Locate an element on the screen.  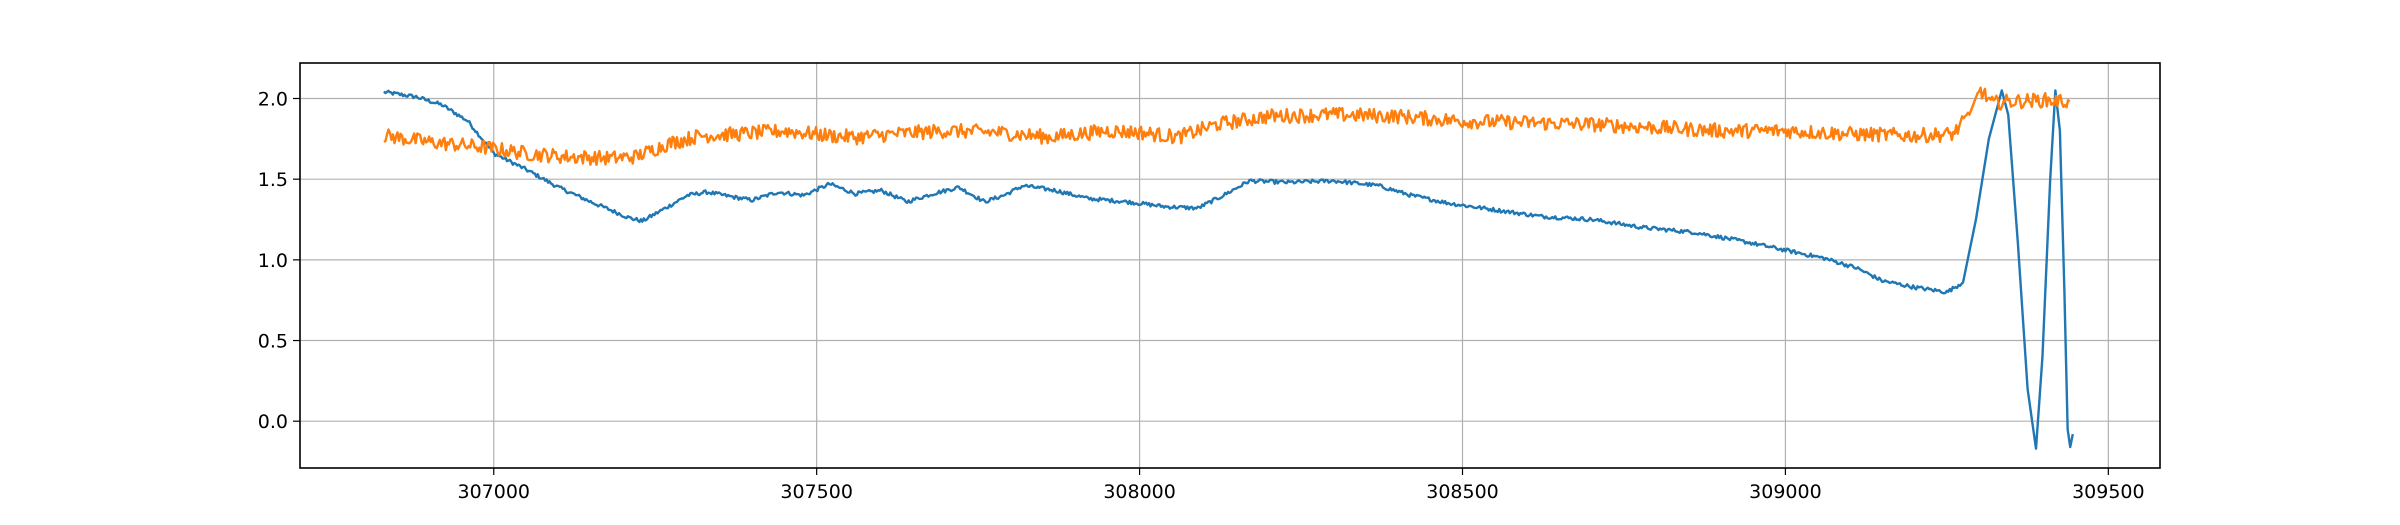
y-tick-label: 1.5 is located at coordinates (273, 180).